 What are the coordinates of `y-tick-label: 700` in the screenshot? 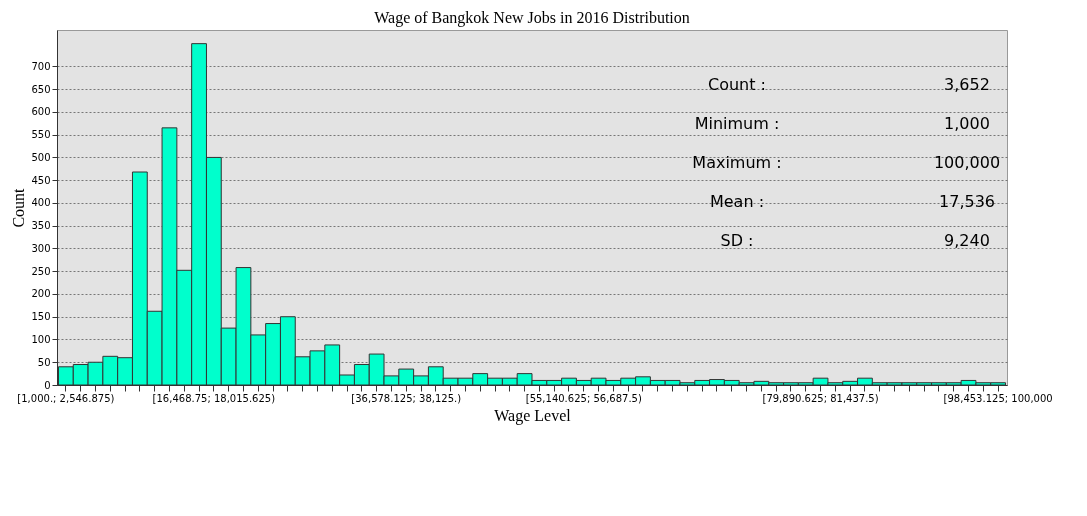 It's located at (41, 66).